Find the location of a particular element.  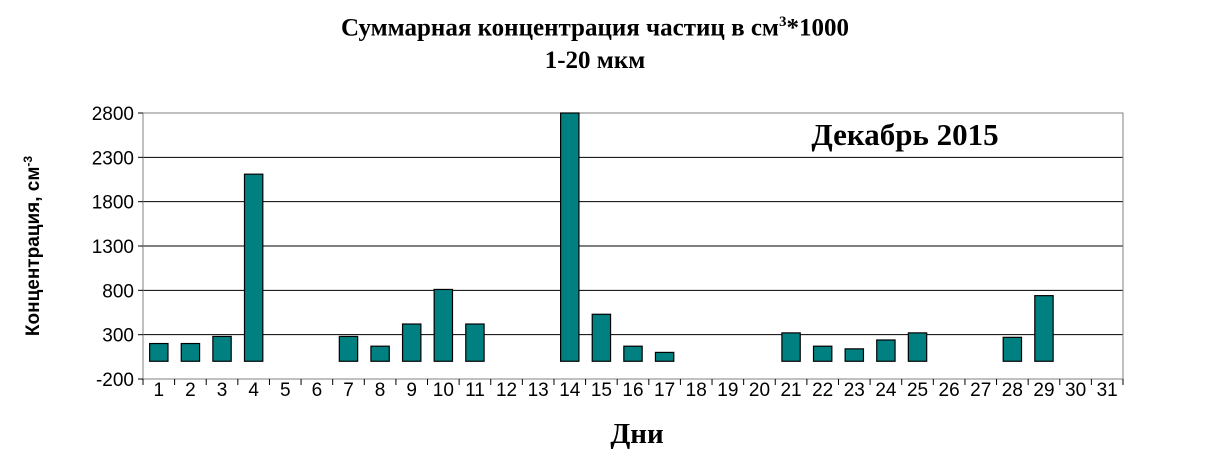

x-tick-label: 9 is located at coordinates (411, 390).